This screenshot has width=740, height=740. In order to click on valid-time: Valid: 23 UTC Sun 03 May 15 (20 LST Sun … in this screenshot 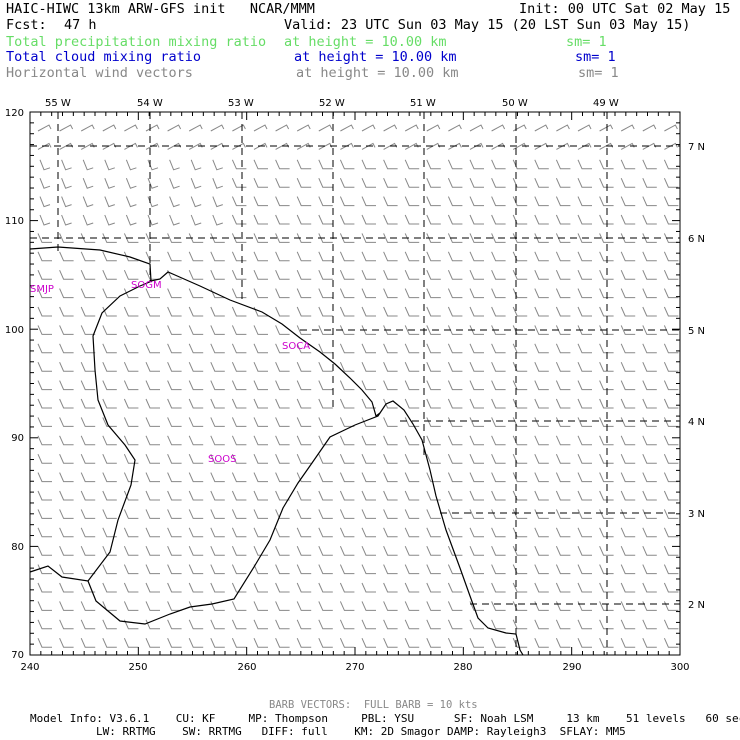, I will do `click(487, 25)`.